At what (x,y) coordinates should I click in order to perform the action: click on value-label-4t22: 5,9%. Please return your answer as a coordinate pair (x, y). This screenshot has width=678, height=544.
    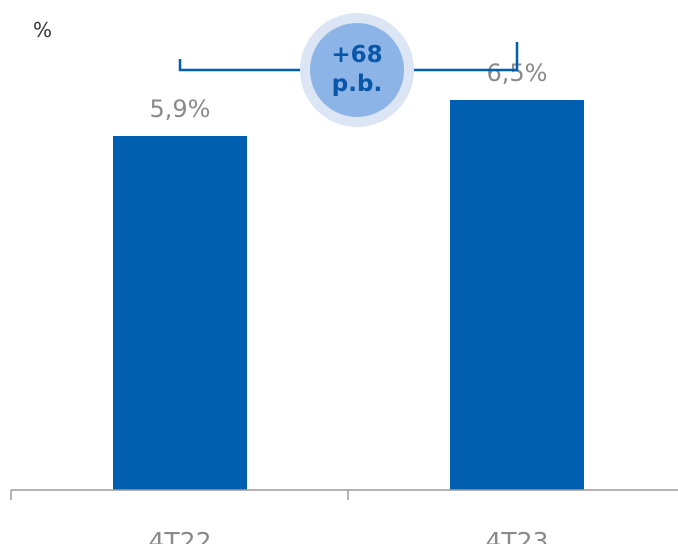
    Looking at the image, I should click on (180, 109).